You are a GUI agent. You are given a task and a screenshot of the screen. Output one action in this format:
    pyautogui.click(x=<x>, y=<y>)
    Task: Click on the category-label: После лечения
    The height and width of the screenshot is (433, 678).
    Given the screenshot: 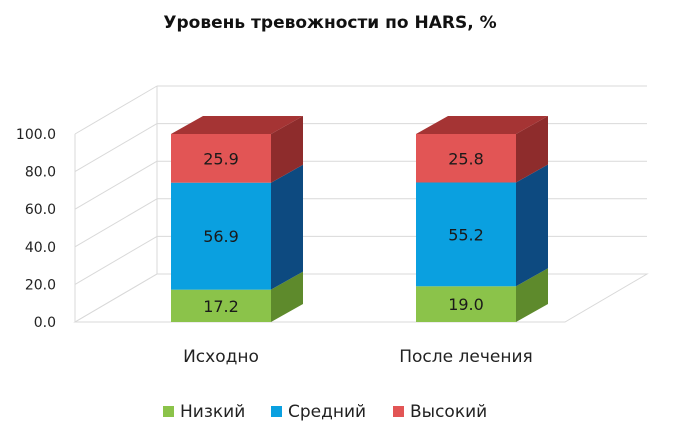 What is the action you would take?
    pyautogui.click(x=465, y=357)
    